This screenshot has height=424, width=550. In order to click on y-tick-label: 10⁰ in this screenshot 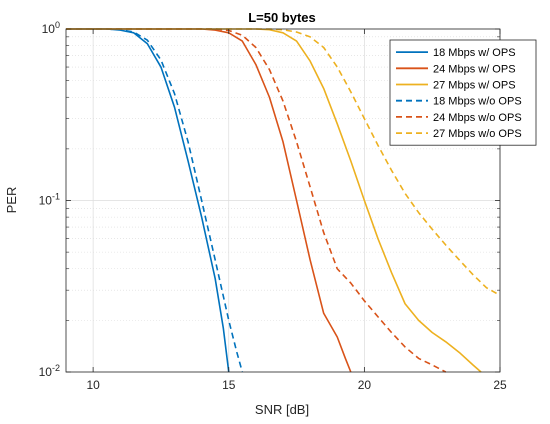, I will do `click(51, 28)`.